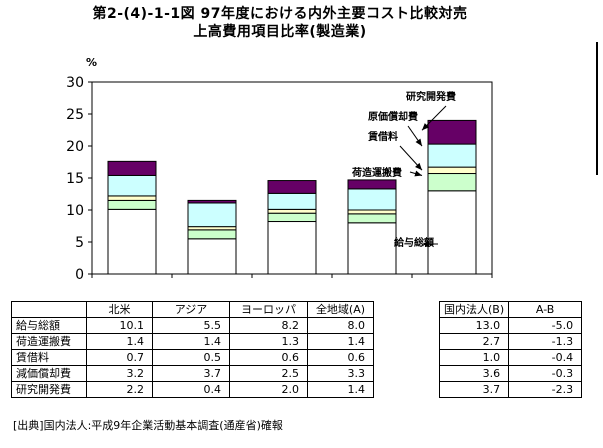 The height and width of the screenshot is (448, 603). I want to click on annotation-label: 原価償却費, so click(393, 116).